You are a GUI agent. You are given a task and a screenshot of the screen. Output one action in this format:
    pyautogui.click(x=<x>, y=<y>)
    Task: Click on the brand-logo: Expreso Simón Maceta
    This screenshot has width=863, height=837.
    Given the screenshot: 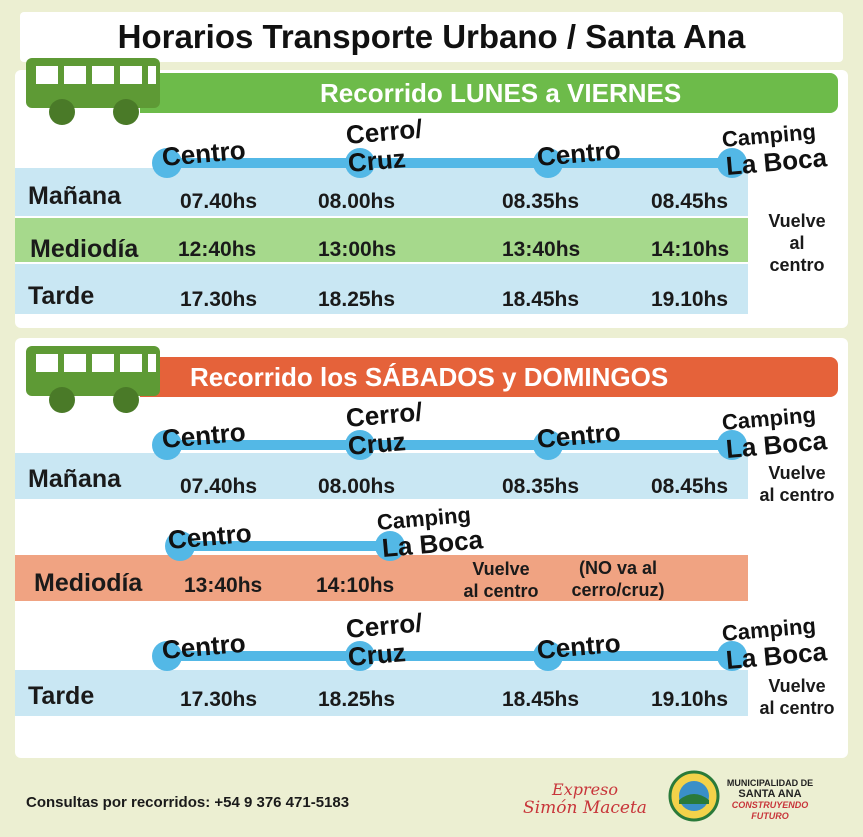 What is the action you would take?
    pyautogui.click(x=585, y=799)
    